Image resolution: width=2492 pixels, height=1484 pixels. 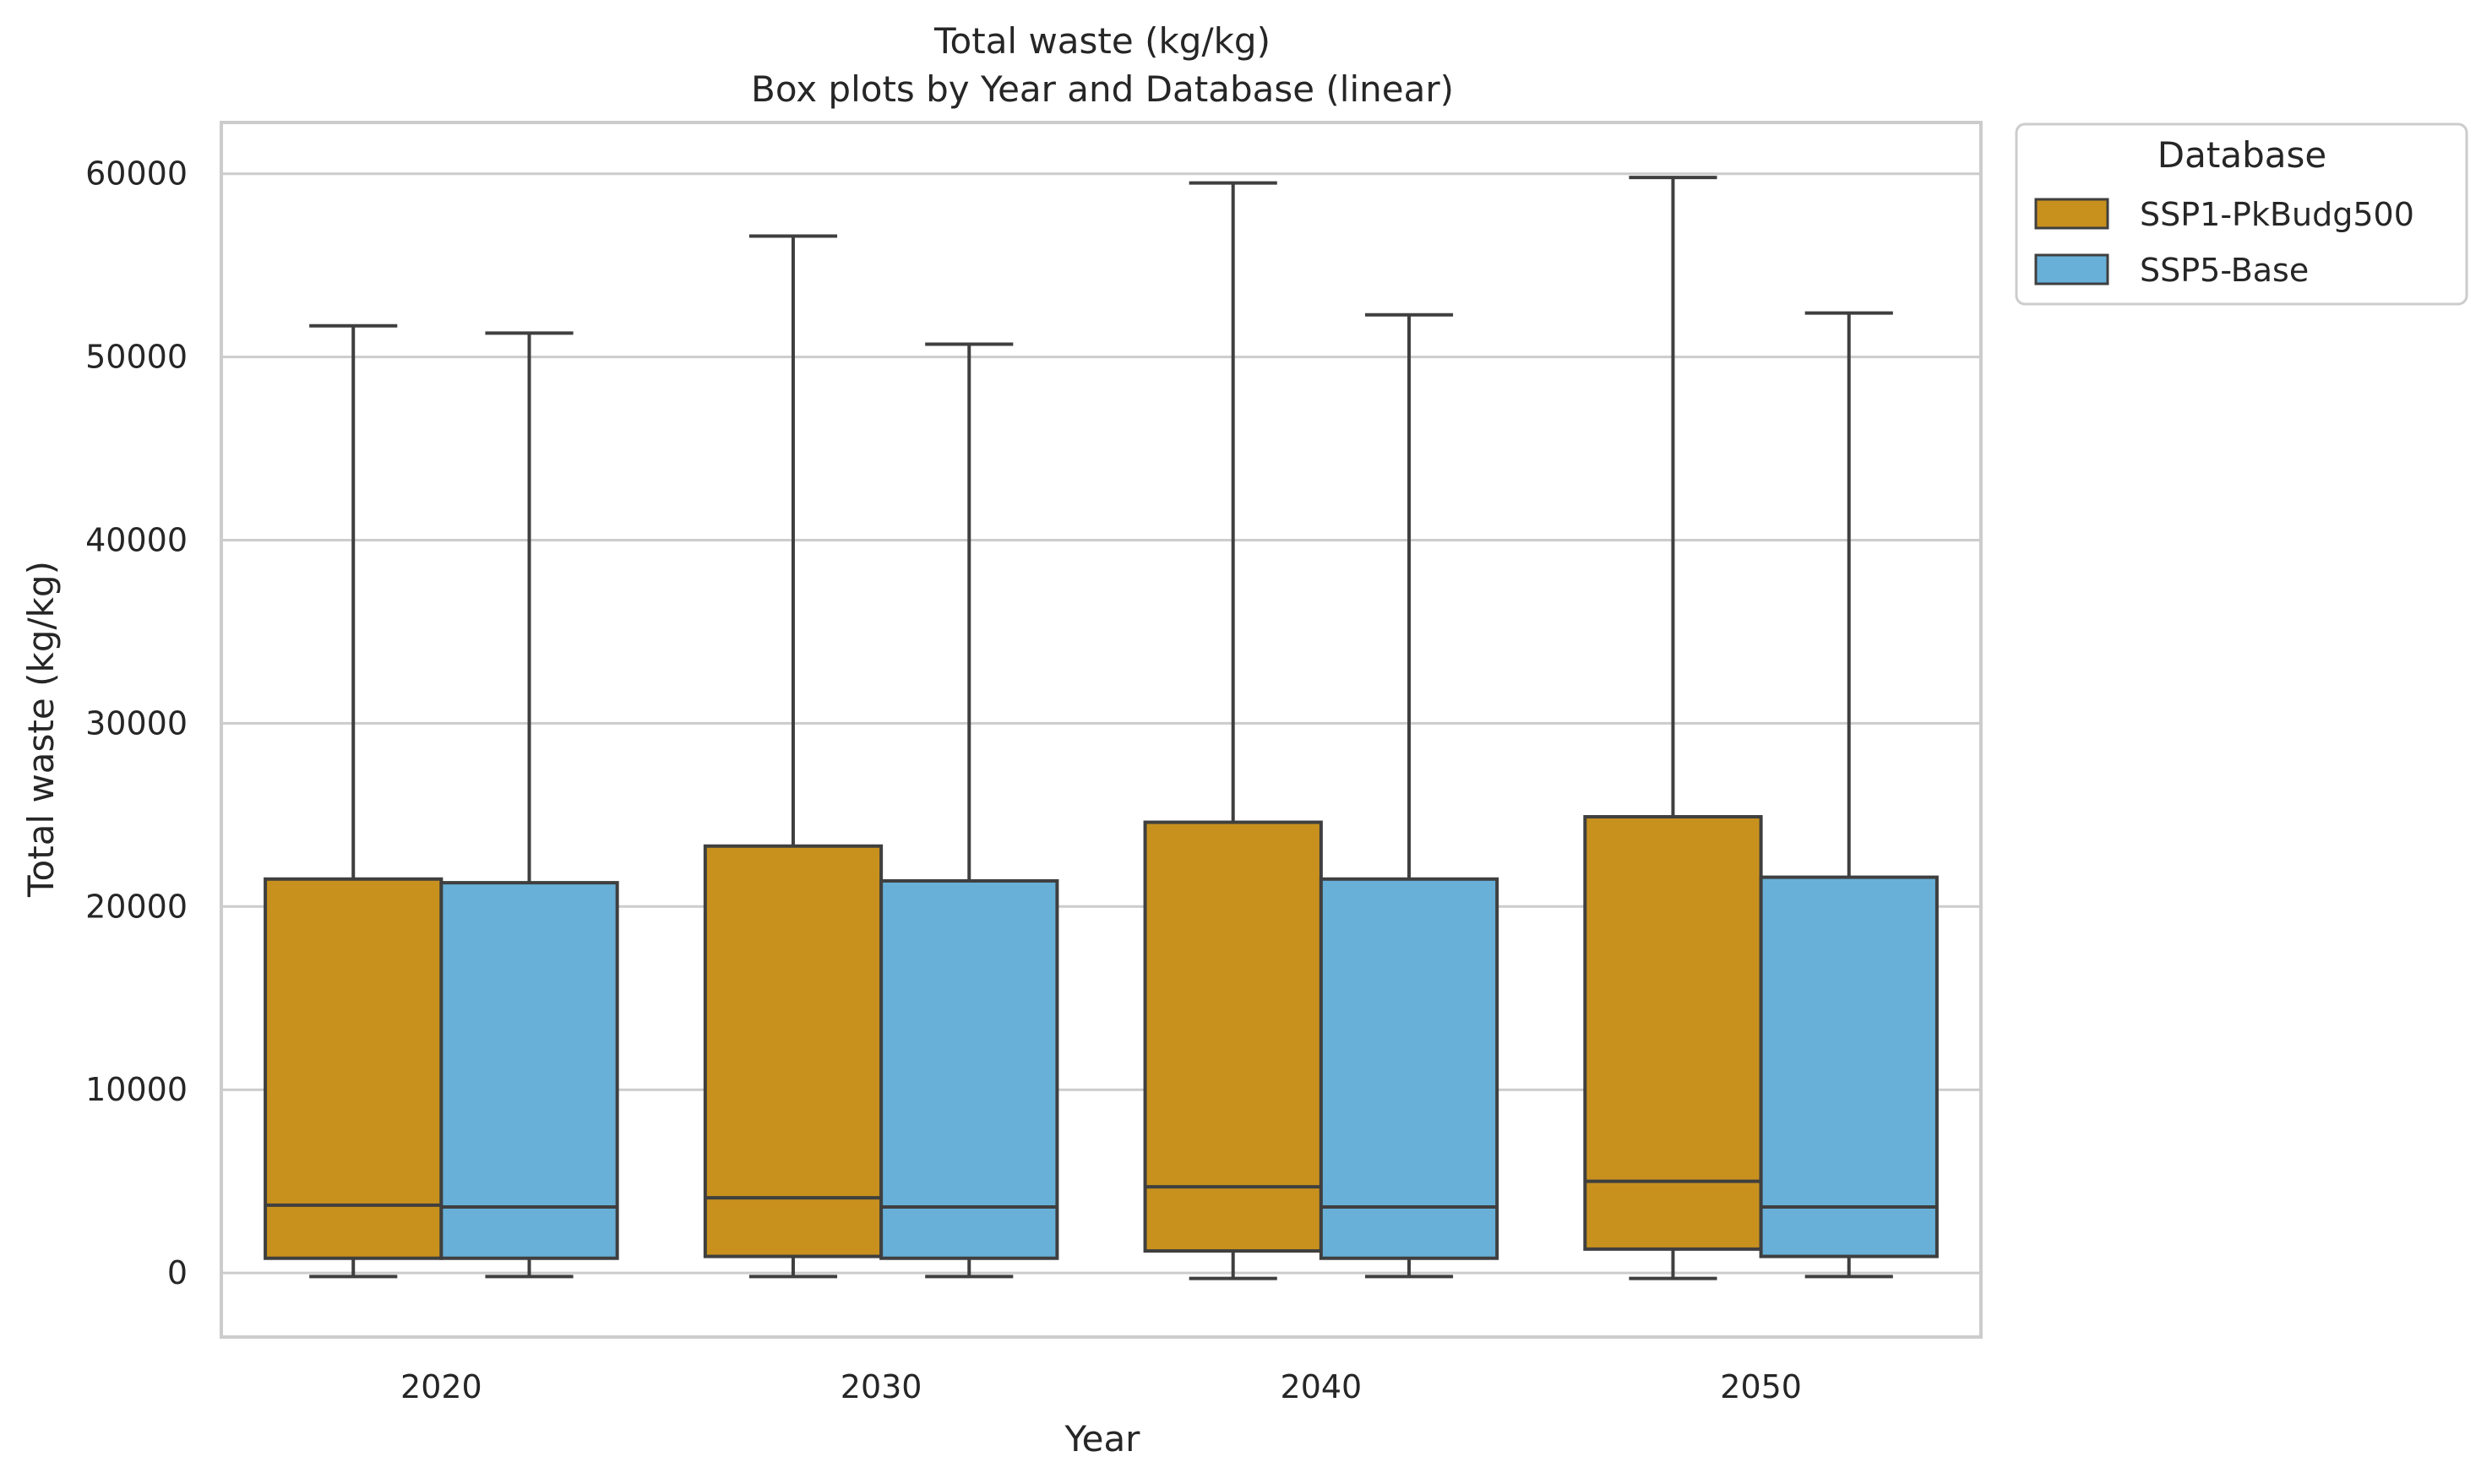 What do you see at coordinates (136, 906) in the screenshot?
I see `y-tick-label: 20000` at bounding box center [136, 906].